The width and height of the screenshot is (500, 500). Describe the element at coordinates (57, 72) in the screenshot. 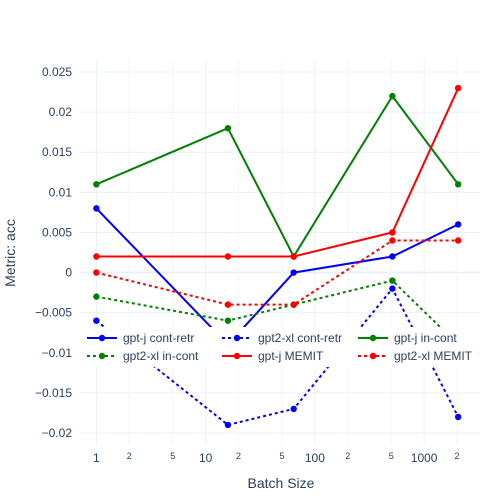

I see `y-tick-label: 0.025` at that location.